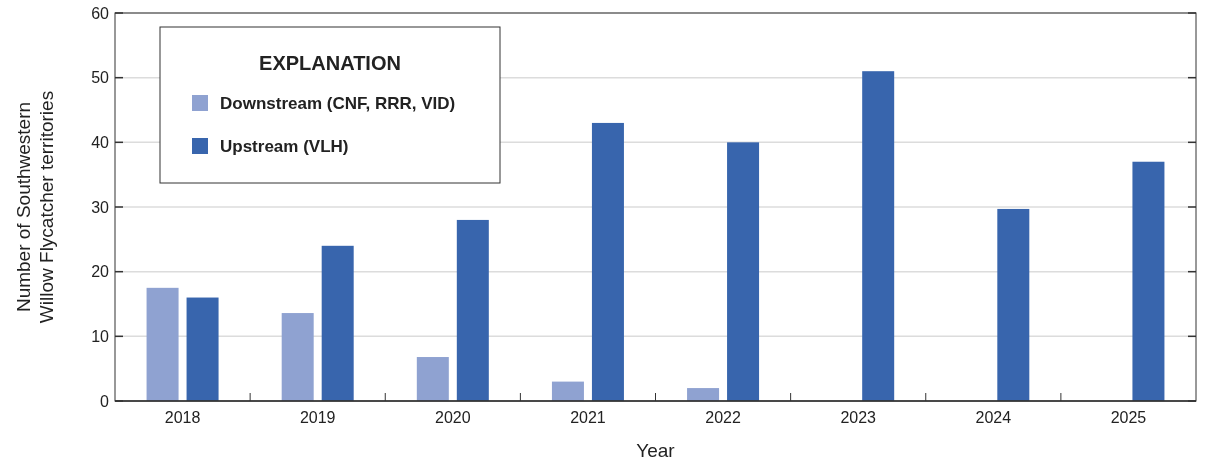 The image size is (1207, 463). What do you see at coordinates (100, 336) in the screenshot?
I see `y-tick-label: 10` at bounding box center [100, 336].